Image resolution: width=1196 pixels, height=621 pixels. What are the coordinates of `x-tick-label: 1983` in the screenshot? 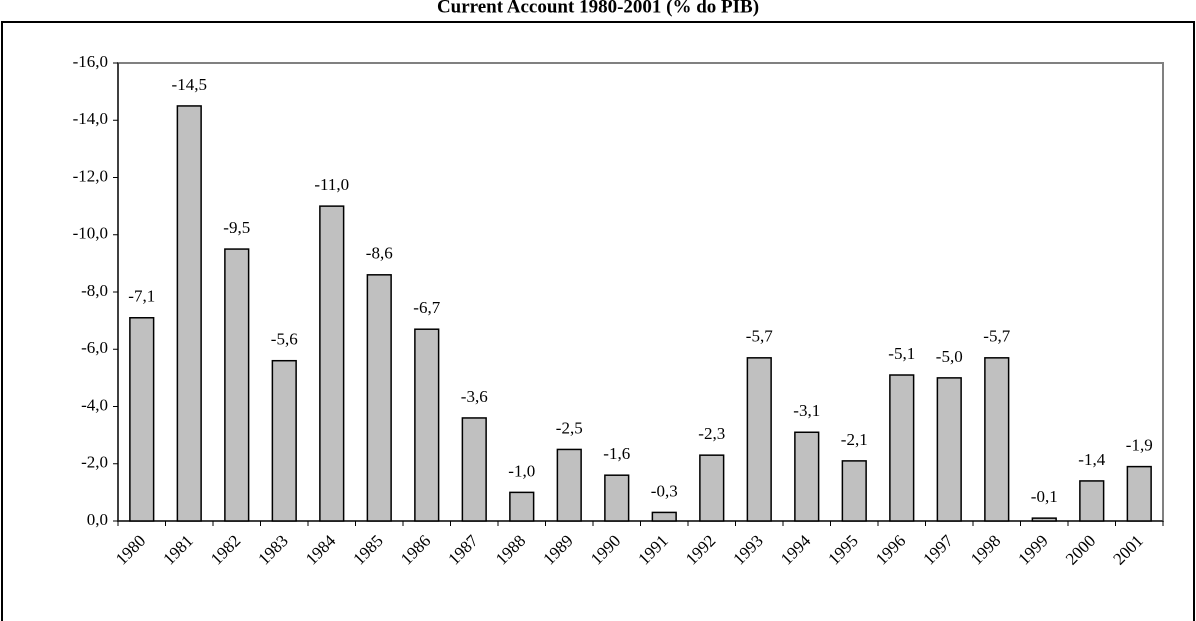 It's located at (272, 549).